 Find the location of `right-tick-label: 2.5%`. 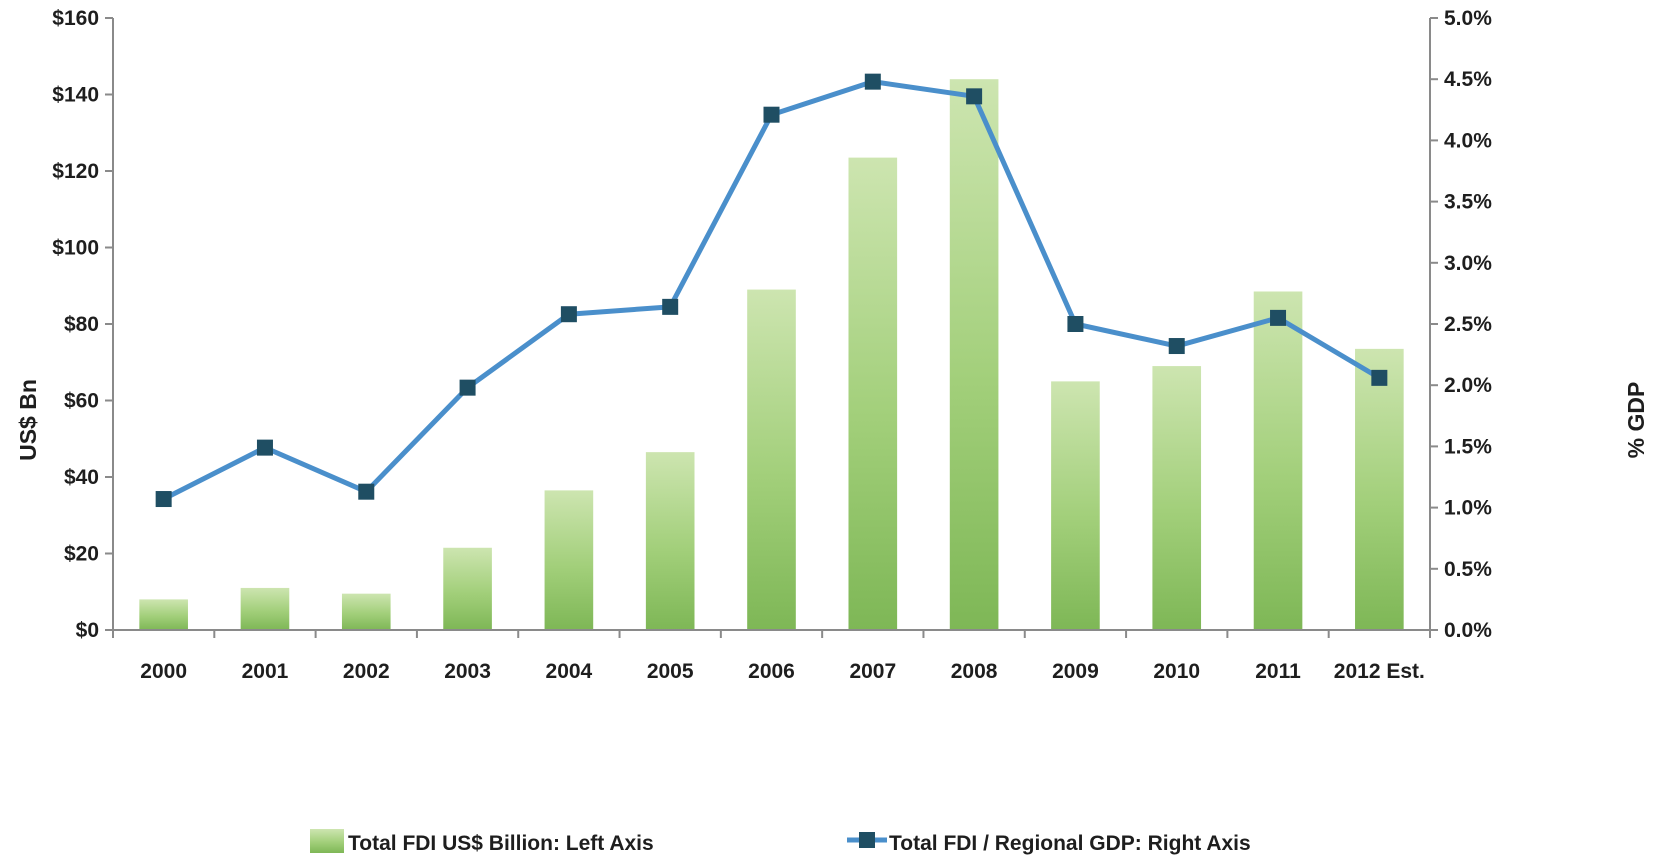

right-tick-label: 2.5% is located at coordinates (1468, 324).